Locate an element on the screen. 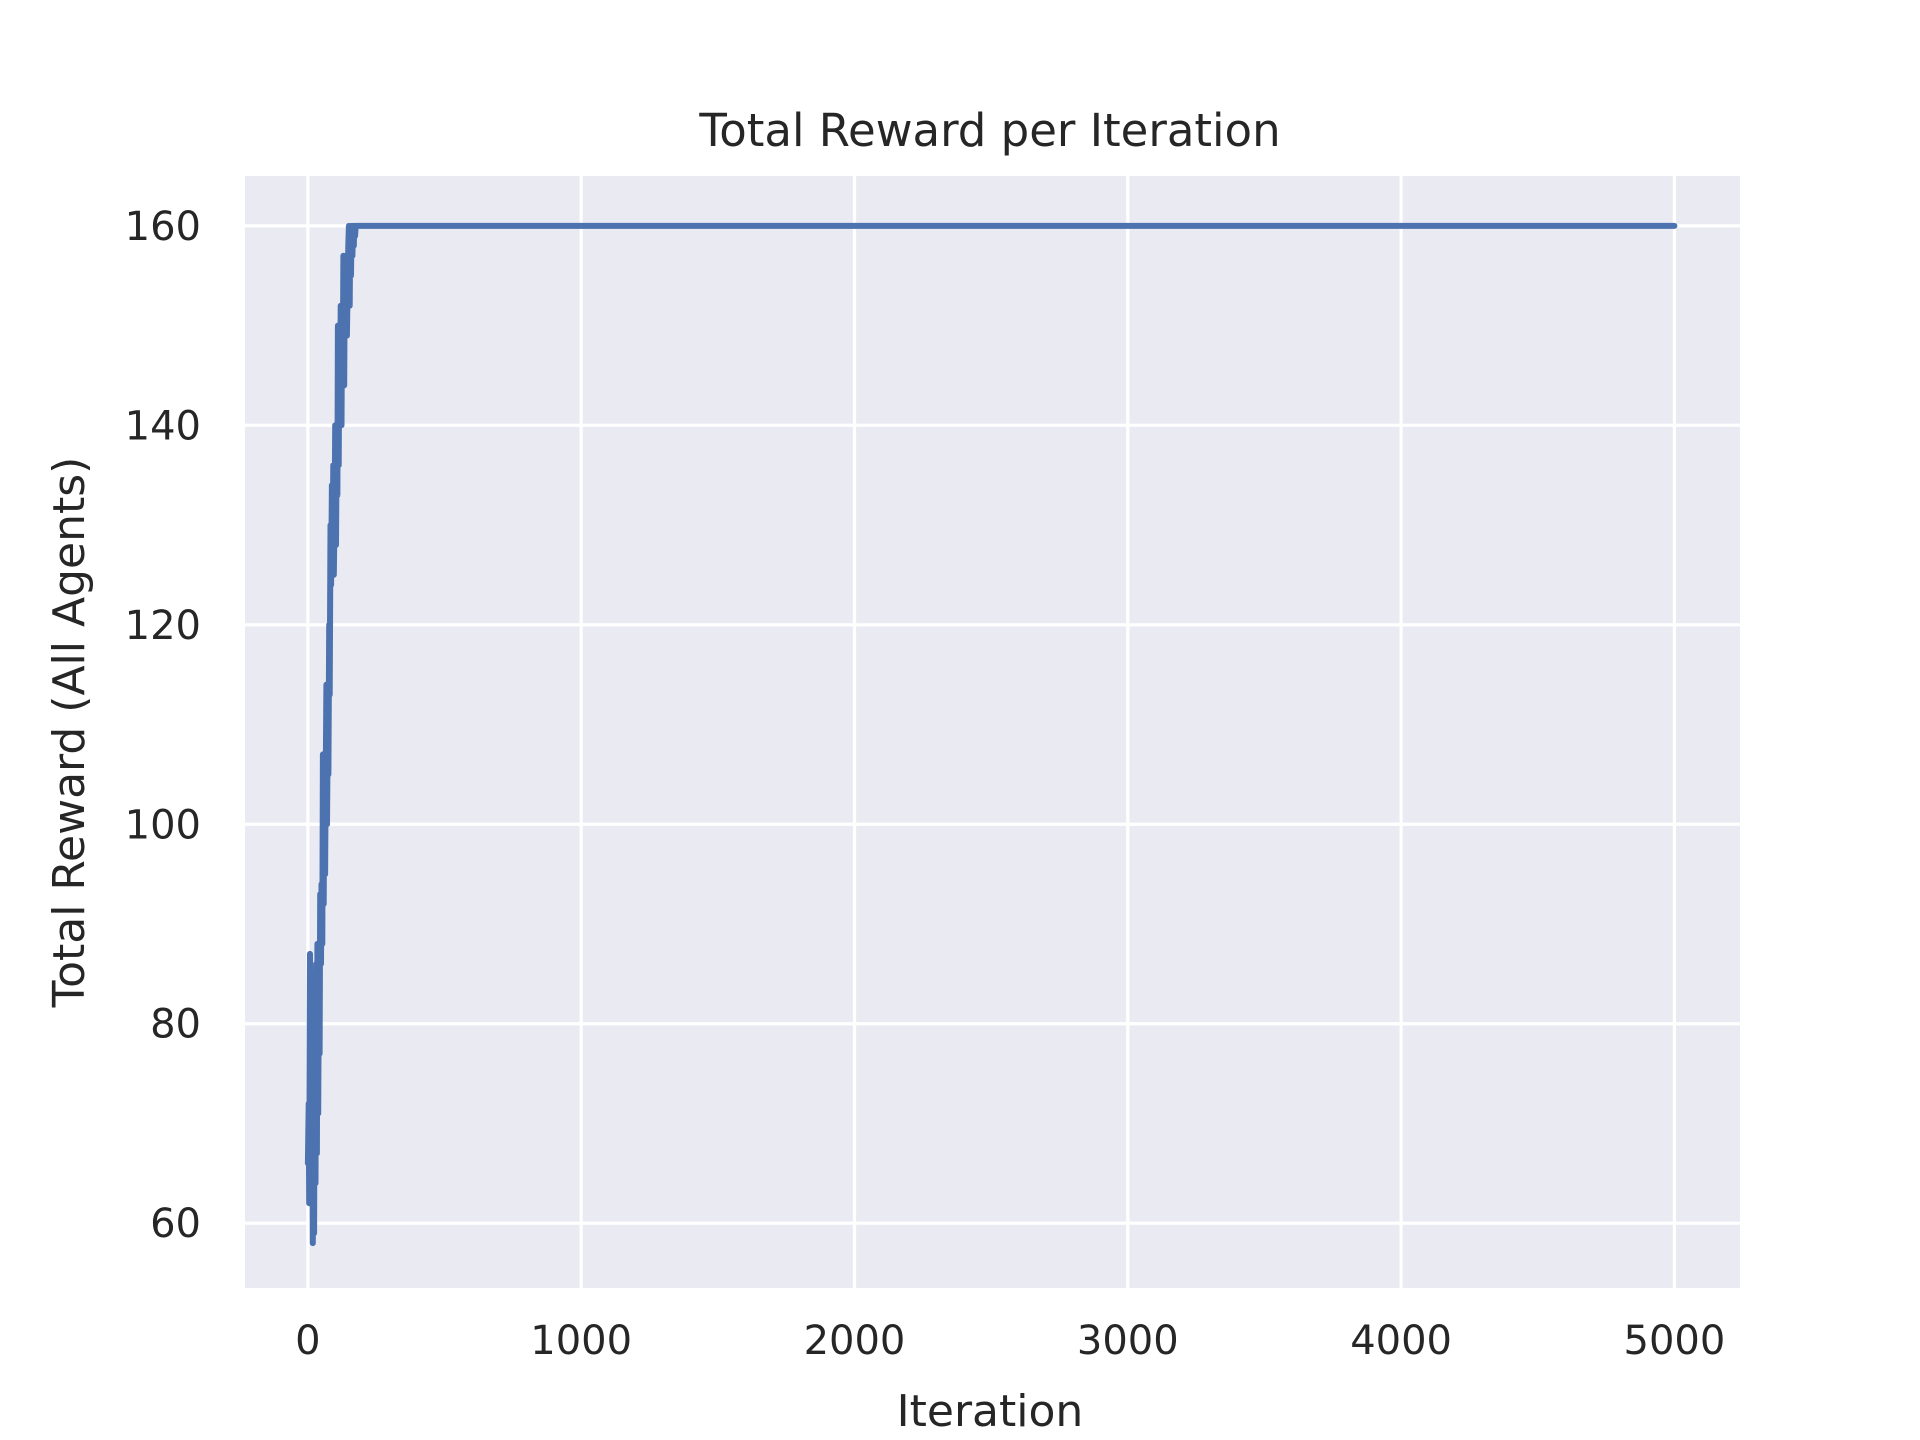 This screenshot has height=1440, width=1920. y-tick-label: 100 is located at coordinates (163, 825).